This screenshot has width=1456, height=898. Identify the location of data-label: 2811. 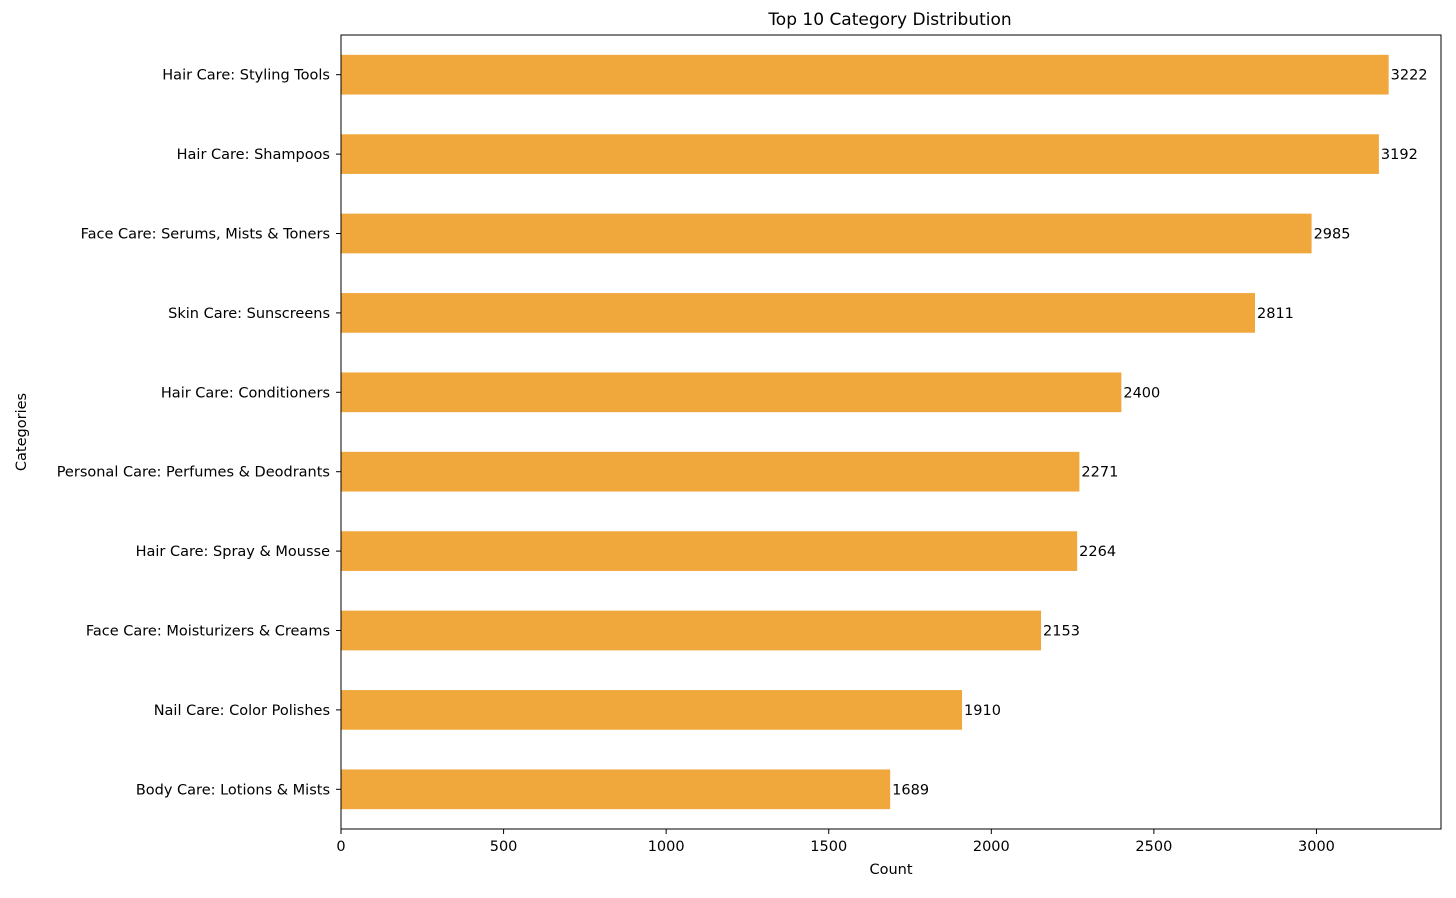
(1275, 314).